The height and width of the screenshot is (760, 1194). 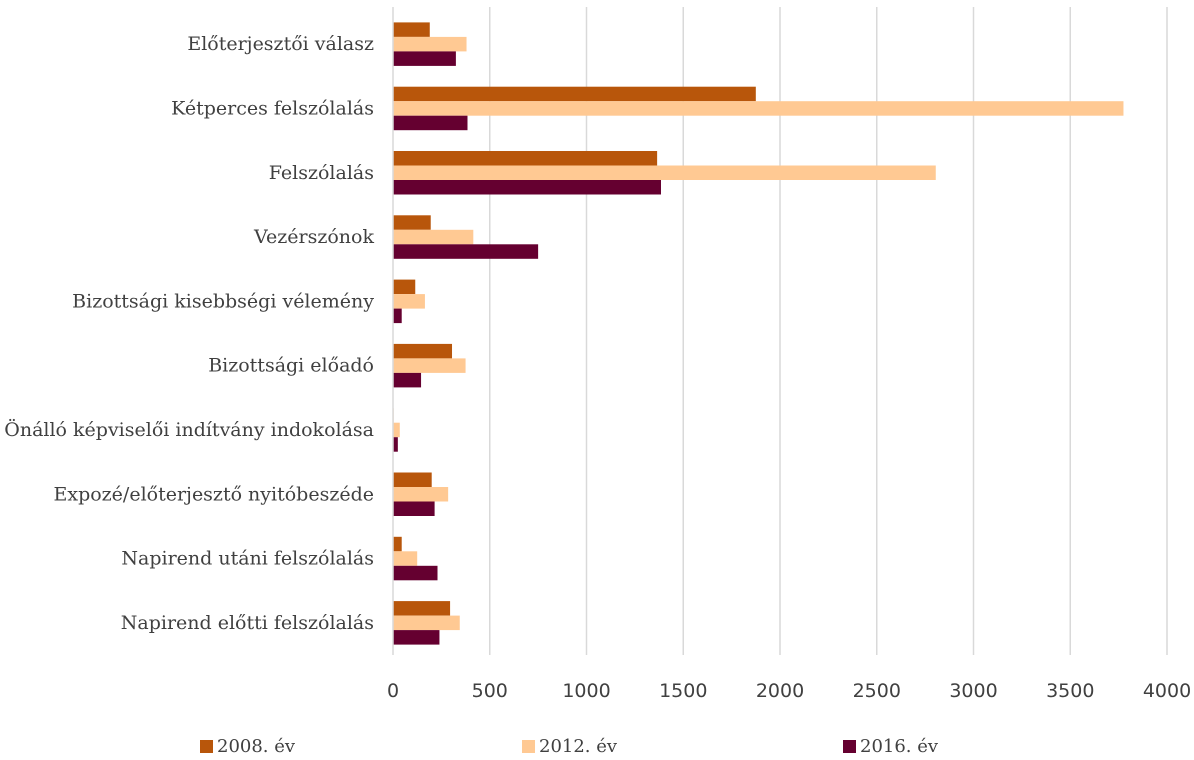 What do you see at coordinates (247, 623) in the screenshot?
I see `category-label: Napirend előtti felszólalás` at bounding box center [247, 623].